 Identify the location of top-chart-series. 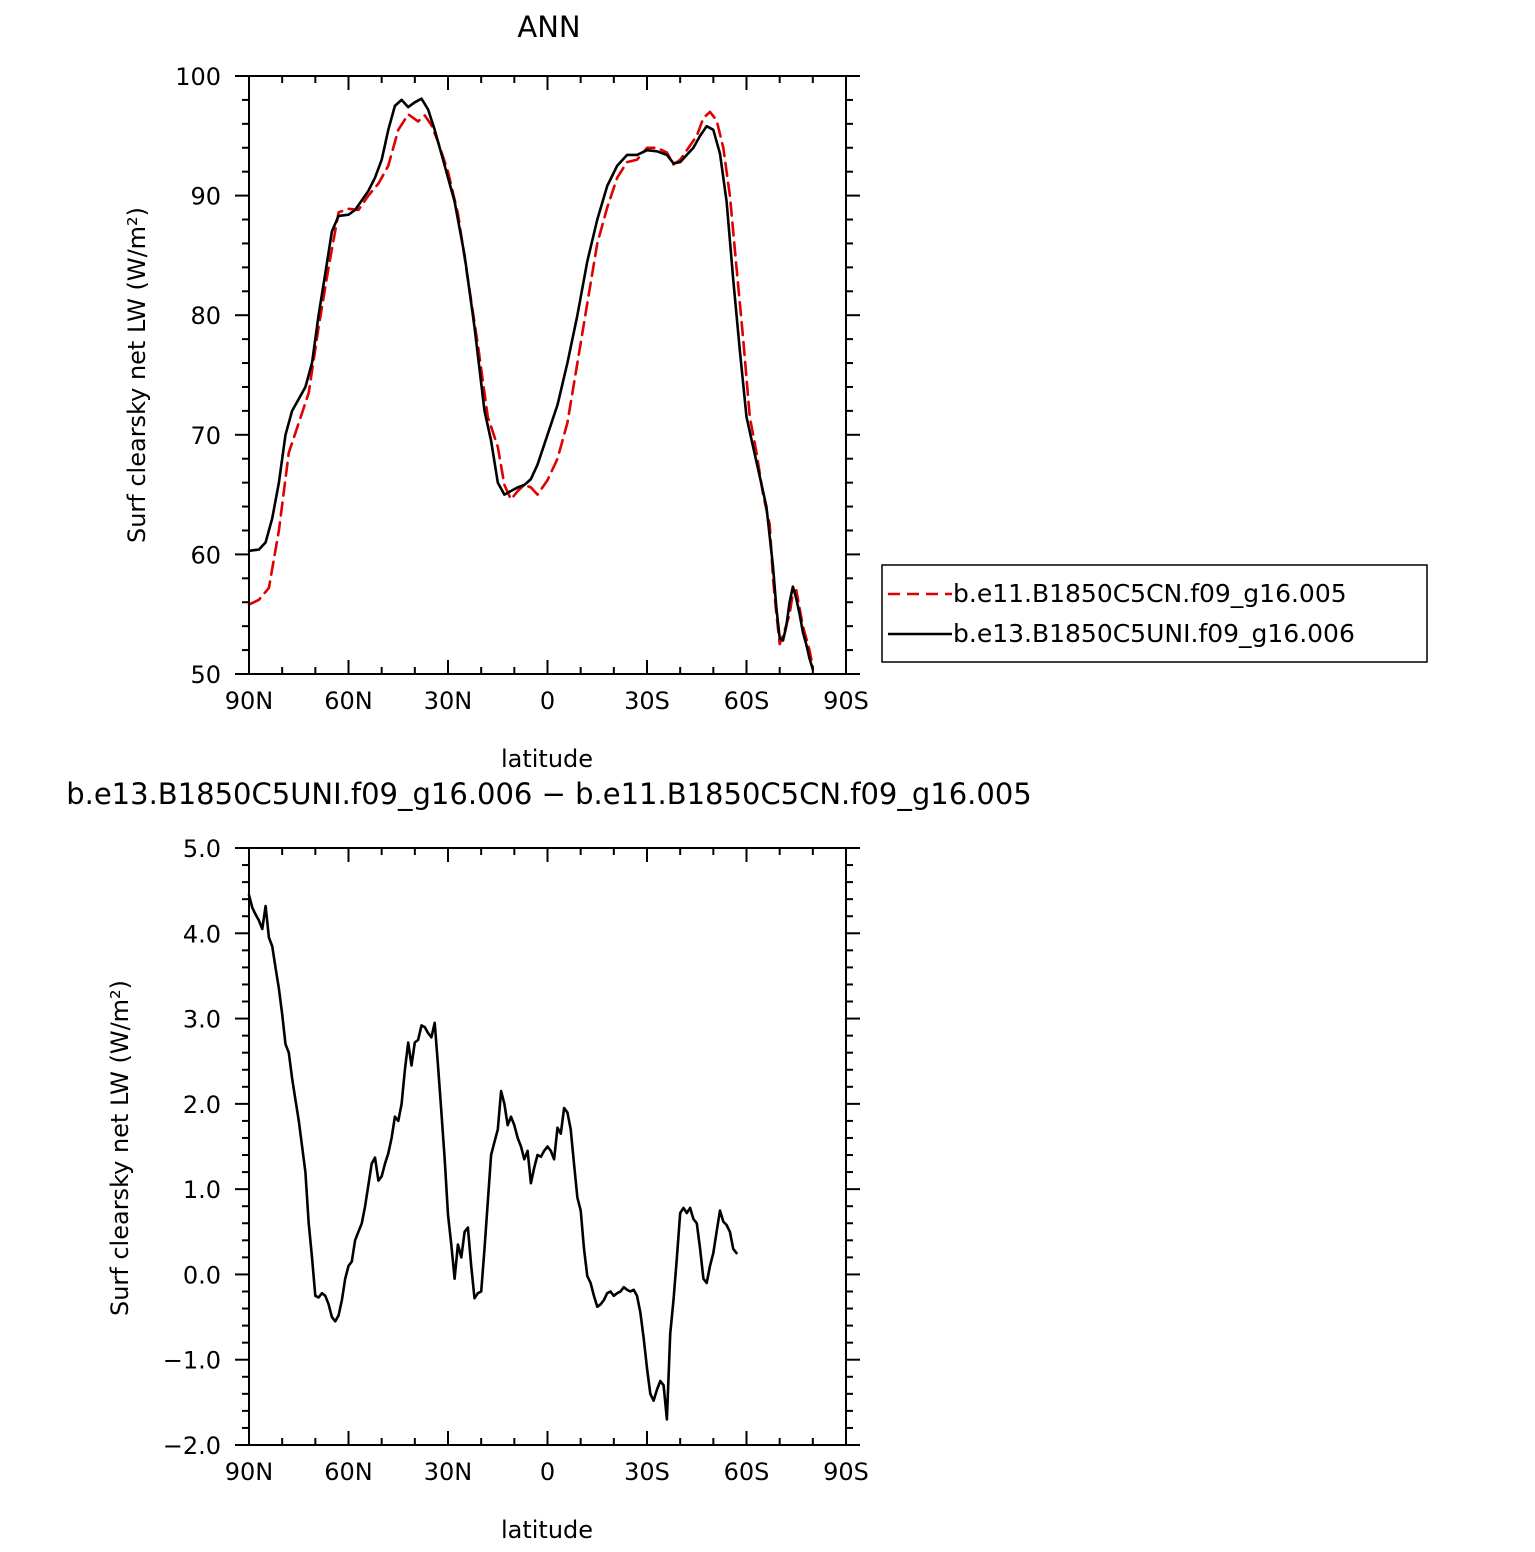
(531, 384).